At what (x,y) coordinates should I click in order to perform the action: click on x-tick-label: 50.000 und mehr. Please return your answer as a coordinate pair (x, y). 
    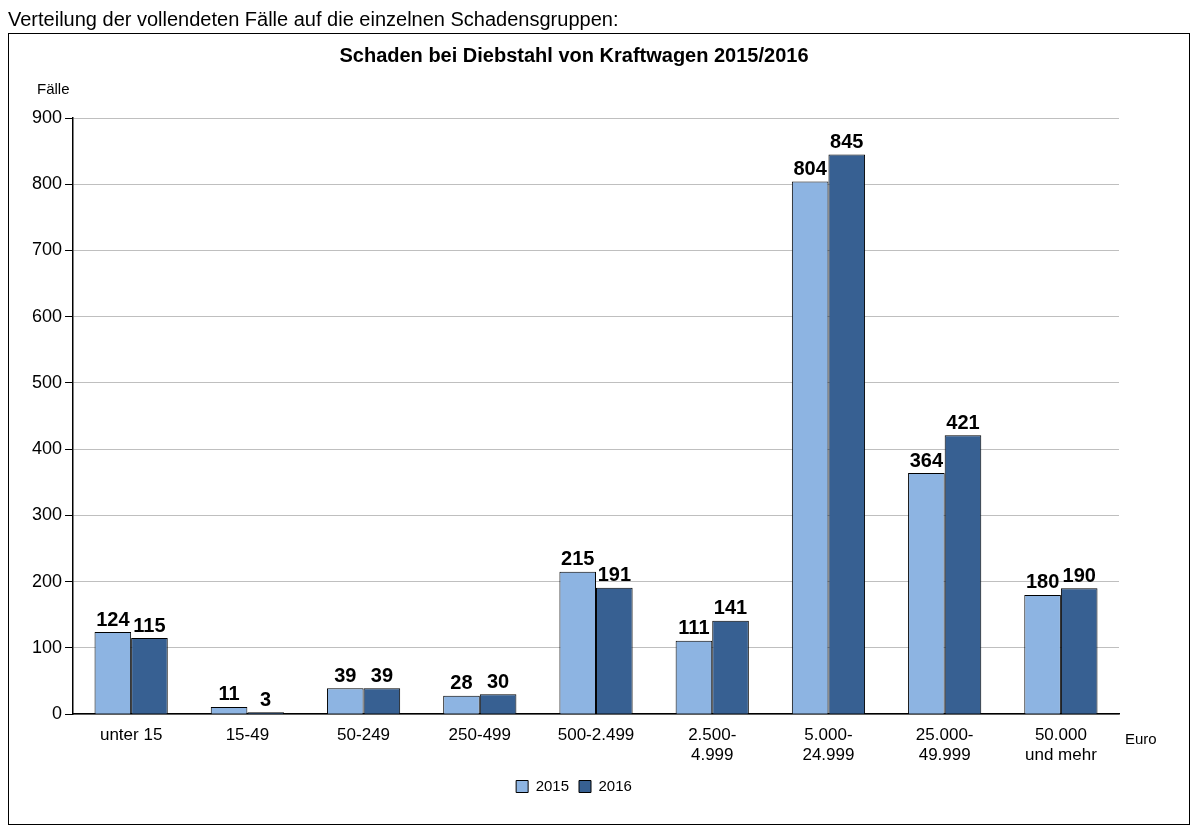
    Looking at the image, I should click on (1061, 745).